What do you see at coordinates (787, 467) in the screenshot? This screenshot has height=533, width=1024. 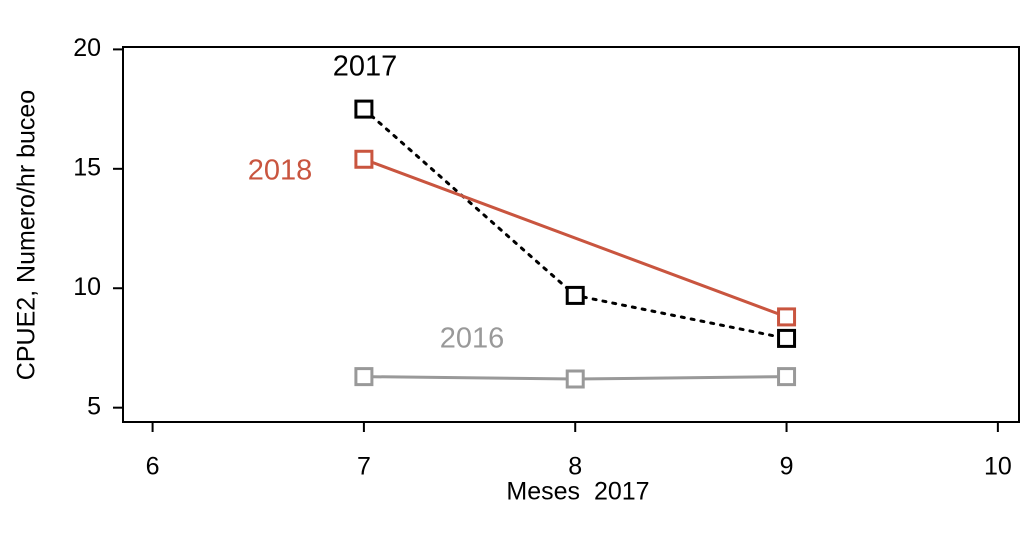 I see `x-tick-label: 9` at bounding box center [787, 467].